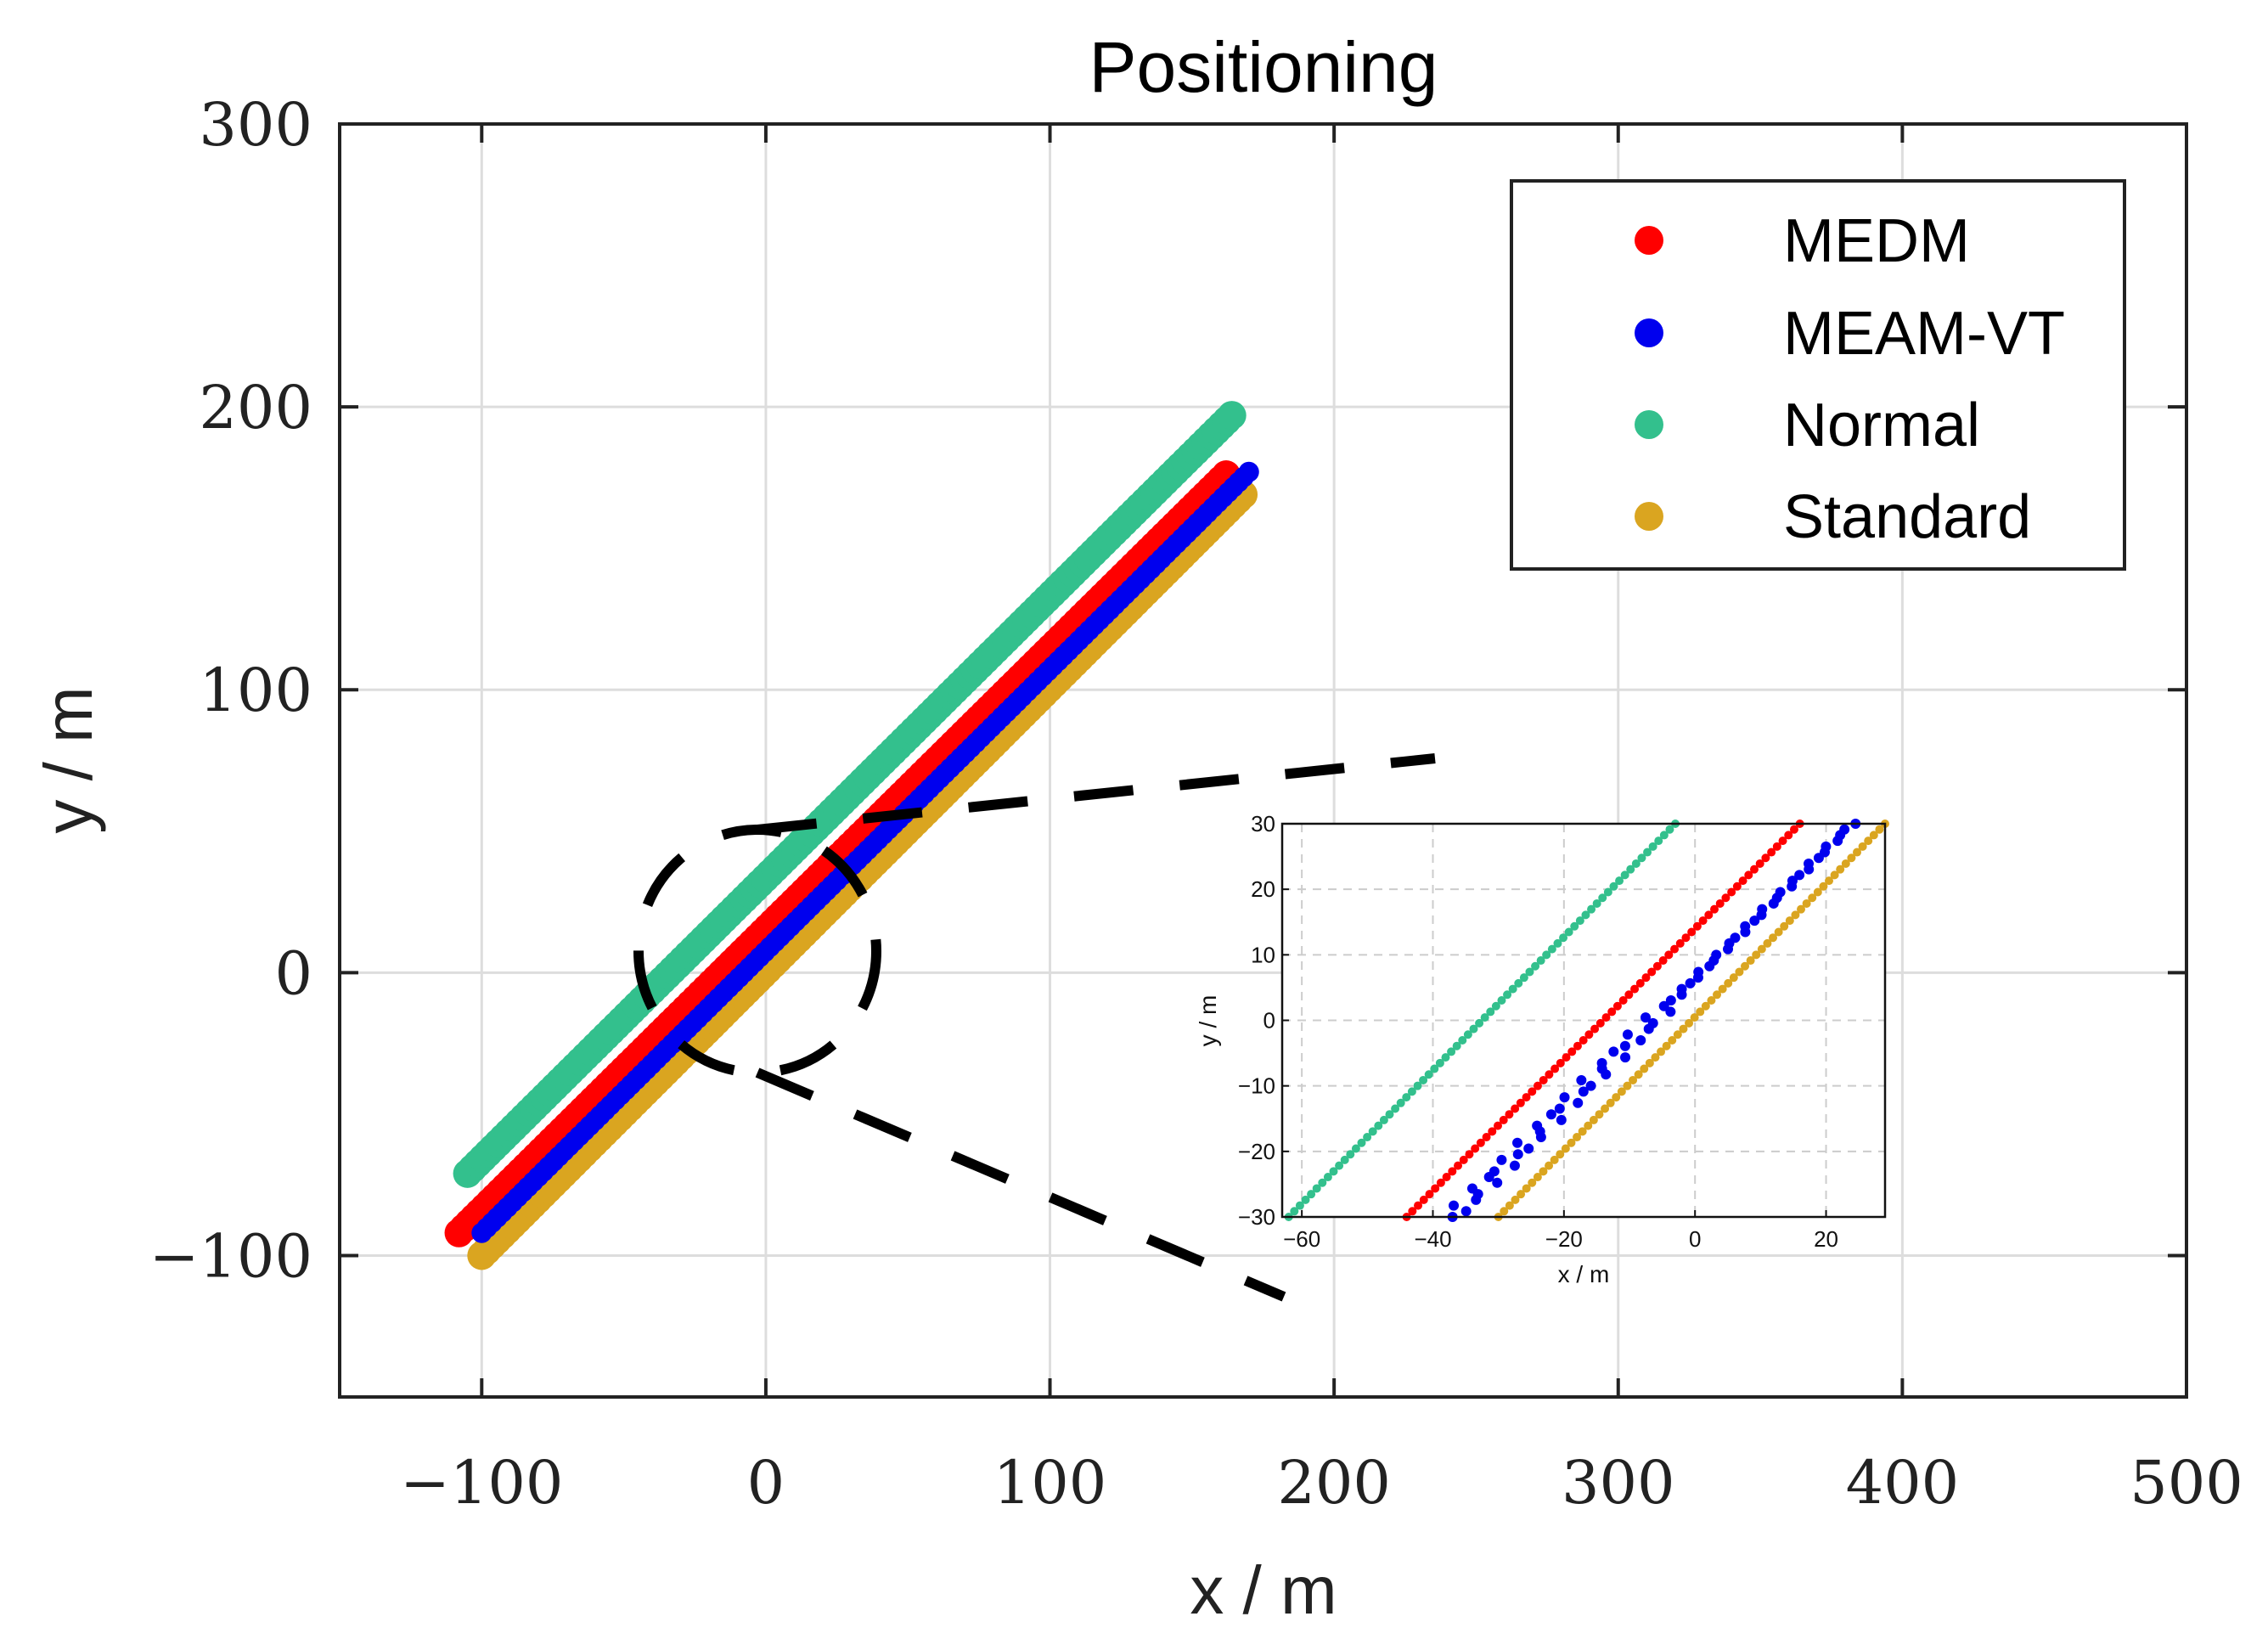 The height and width of the screenshot is (1639, 2268). What do you see at coordinates (2186, 1483) in the screenshot?
I see `x-tick-label: 500` at bounding box center [2186, 1483].